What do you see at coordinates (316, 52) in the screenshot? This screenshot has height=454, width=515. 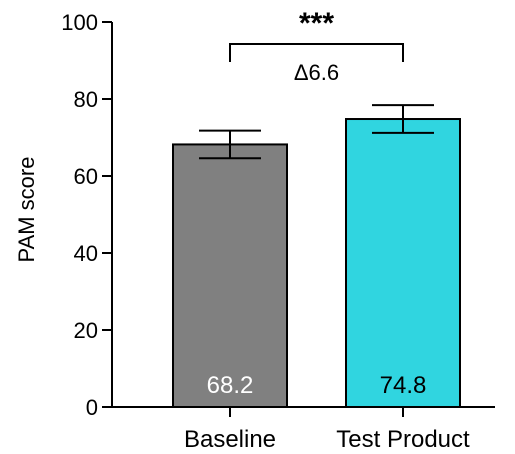 I see `significance-bracket` at bounding box center [316, 52].